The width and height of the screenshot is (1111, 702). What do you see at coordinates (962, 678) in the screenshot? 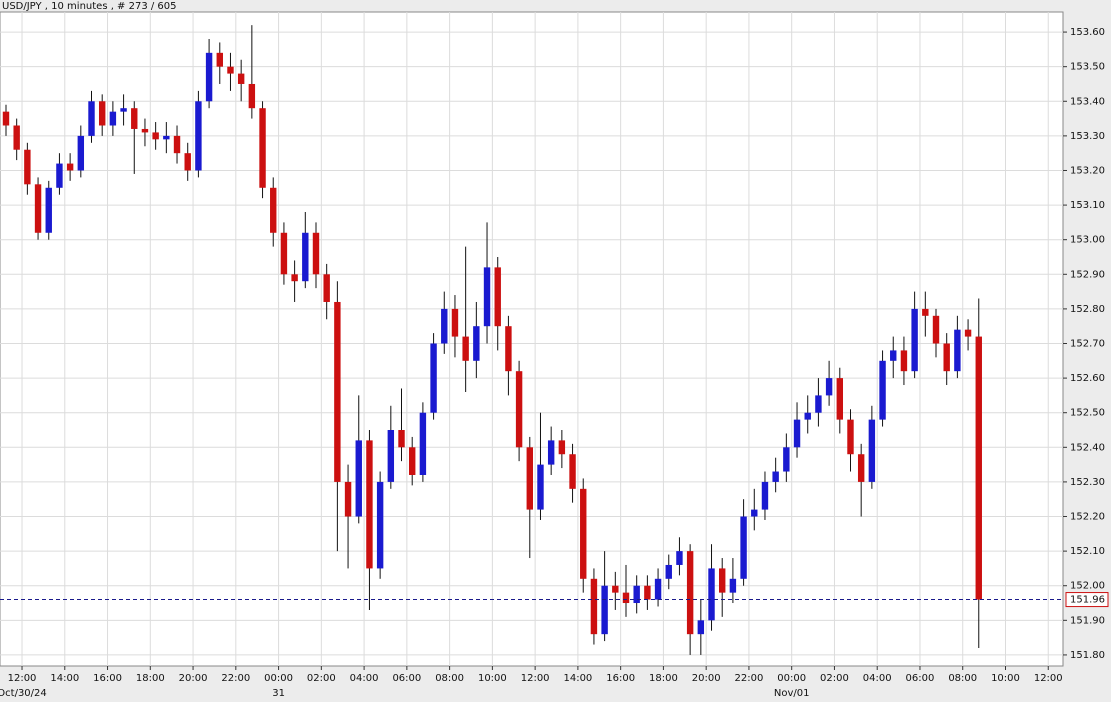
I see `x-tick-label: 08:00` at bounding box center [962, 678].